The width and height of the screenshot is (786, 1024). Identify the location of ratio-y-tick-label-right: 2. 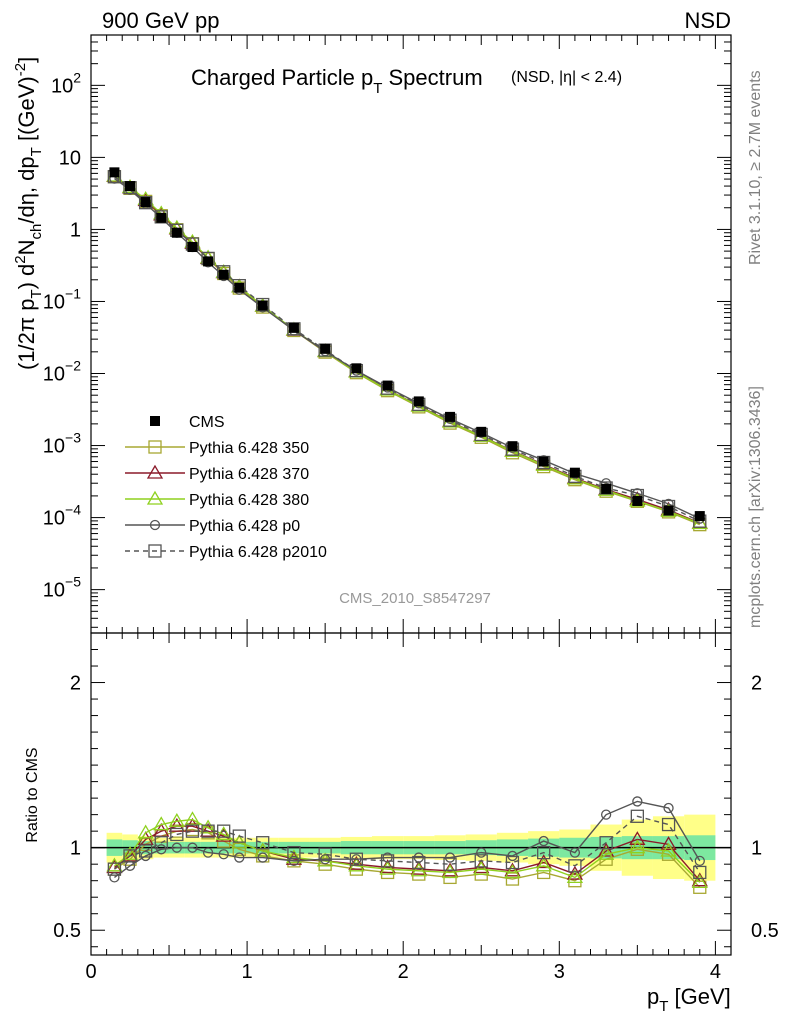
(756, 684).